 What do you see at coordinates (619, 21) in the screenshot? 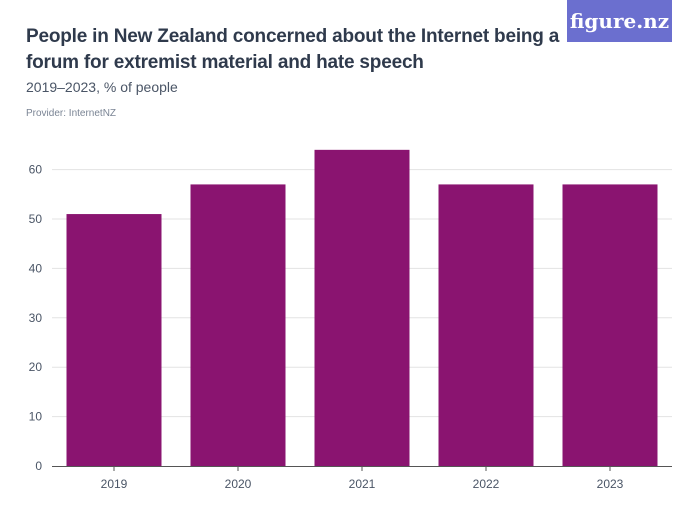
I see `figure-nz-logo: figure.nz` at bounding box center [619, 21].